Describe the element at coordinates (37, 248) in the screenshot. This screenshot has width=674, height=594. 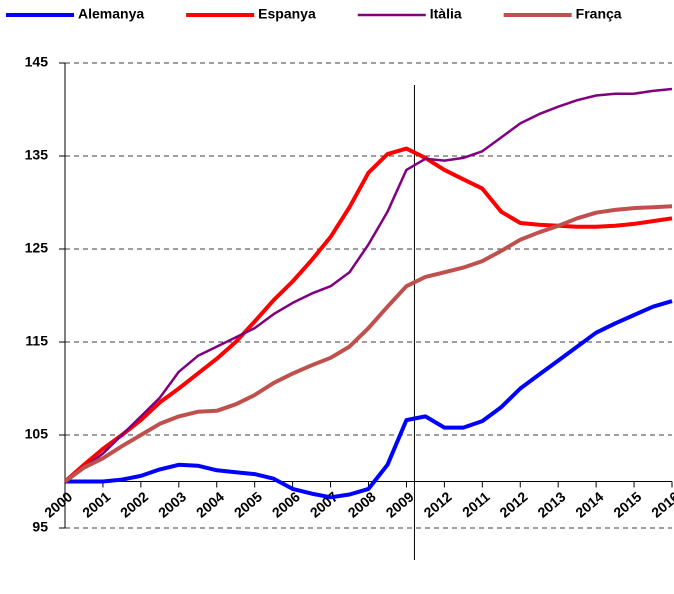
I see `y-tick-label: 125` at that location.